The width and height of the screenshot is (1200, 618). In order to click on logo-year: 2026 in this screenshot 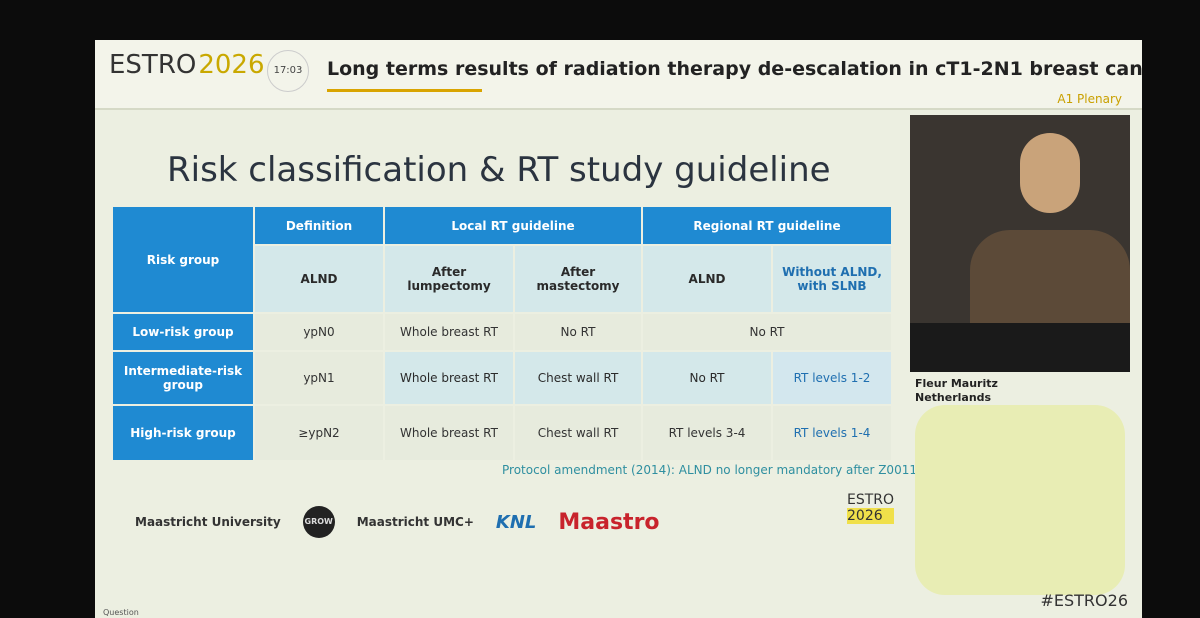, I will do `click(231, 65)`.